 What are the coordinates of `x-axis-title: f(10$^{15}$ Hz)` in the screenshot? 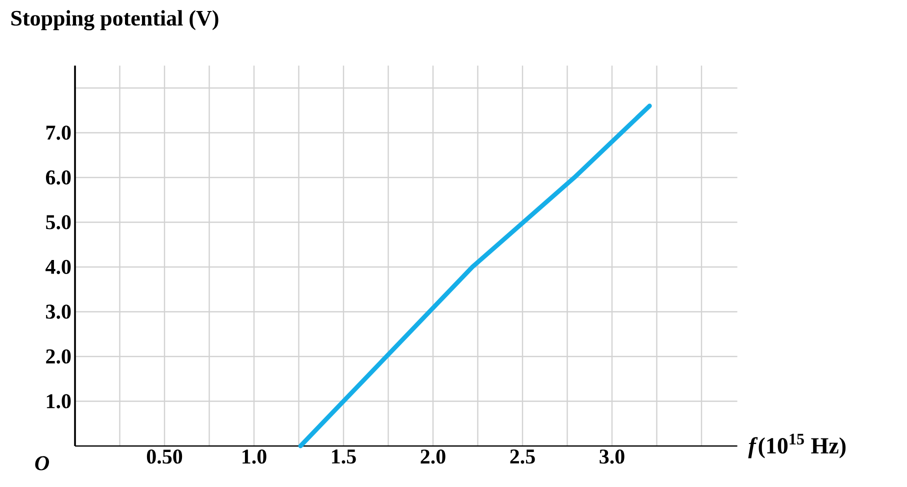 It's located at (797, 446).